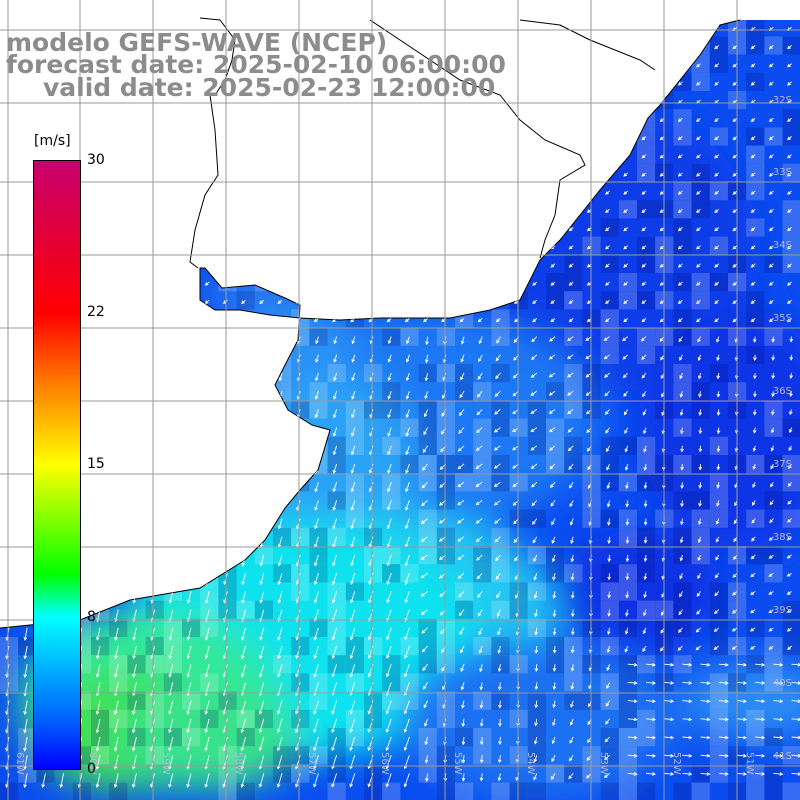 This screenshot has width=800, height=800. What do you see at coordinates (782, 318) in the screenshot?
I see `latitude-label: 35S` at bounding box center [782, 318].